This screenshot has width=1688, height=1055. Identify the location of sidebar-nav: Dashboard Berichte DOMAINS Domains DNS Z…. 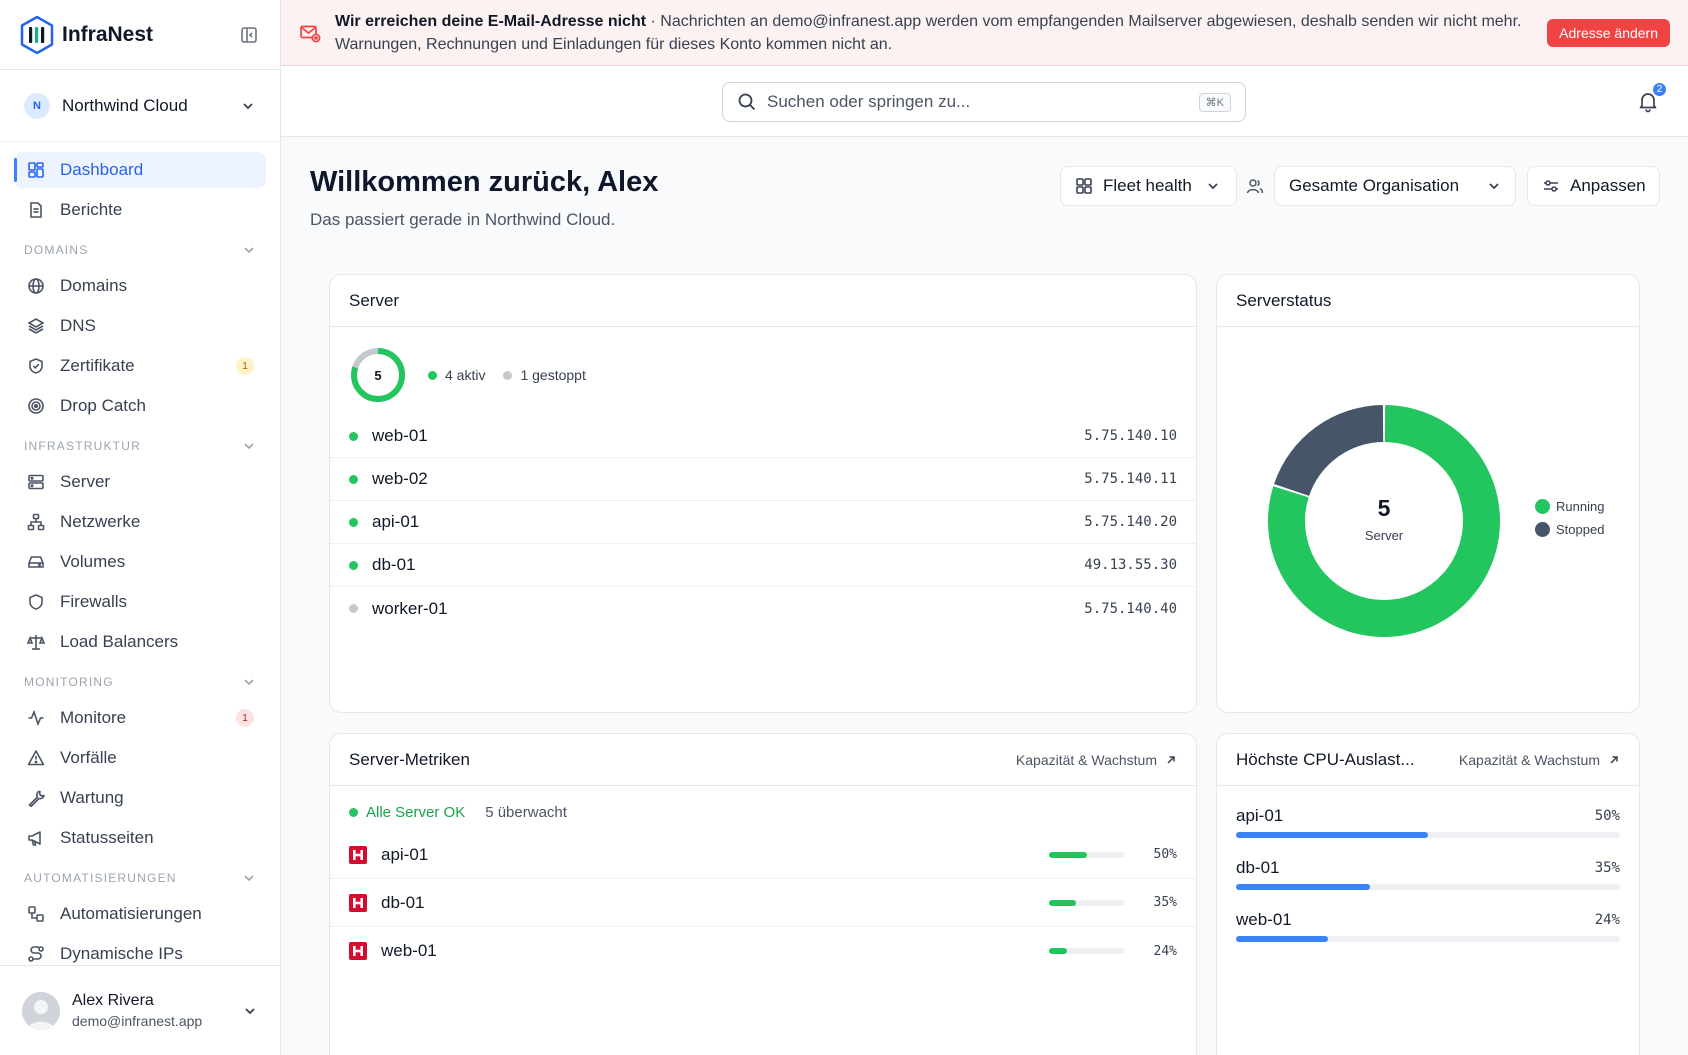
(140, 557).